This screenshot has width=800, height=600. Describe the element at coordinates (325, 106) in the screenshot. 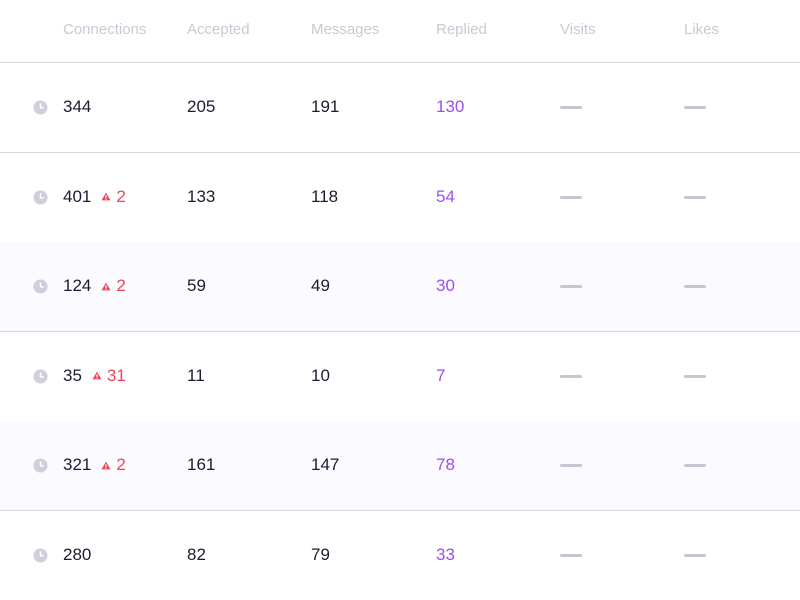

I see `messages-value: 191` at that location.